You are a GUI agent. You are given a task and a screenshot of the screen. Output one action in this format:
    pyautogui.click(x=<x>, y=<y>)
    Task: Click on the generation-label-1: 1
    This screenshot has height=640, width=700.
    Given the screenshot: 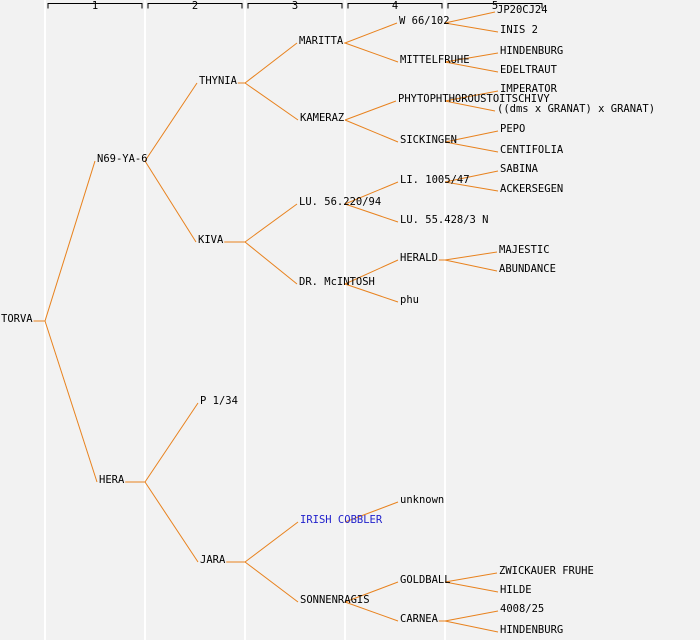 What is the action you would take?
    pyautogui.click(x=95, y=6)
    